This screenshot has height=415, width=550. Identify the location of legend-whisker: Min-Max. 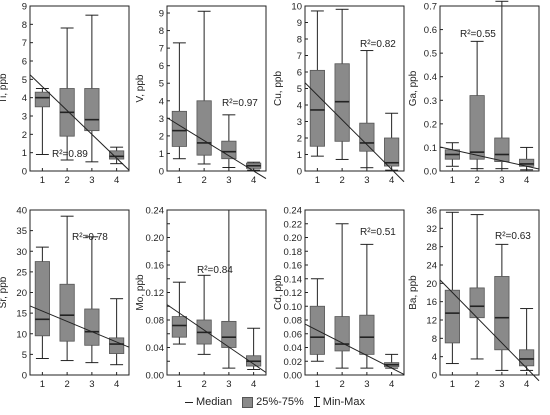
(339, 402).